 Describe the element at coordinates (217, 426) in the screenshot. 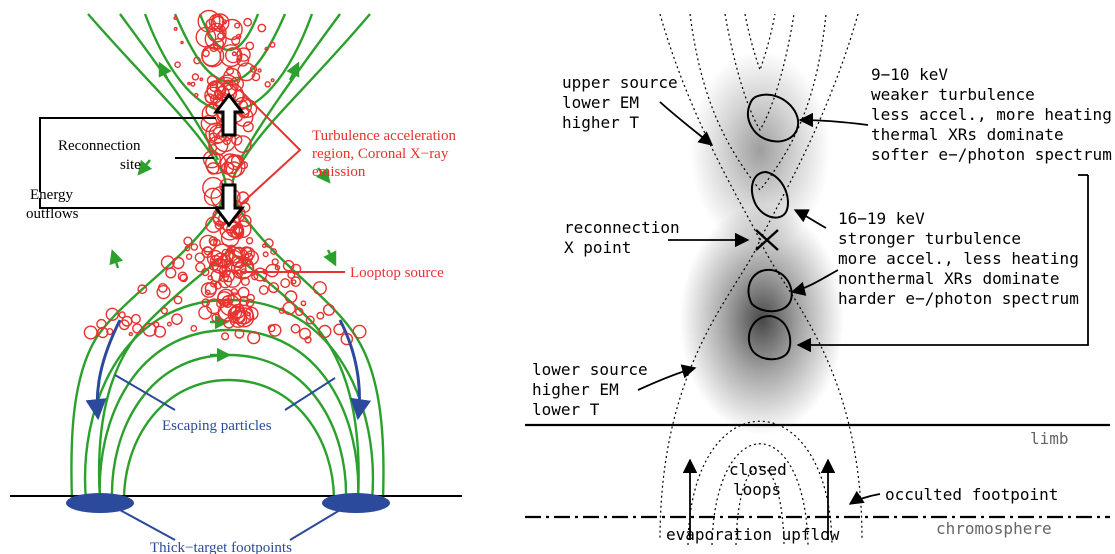

I see `escaping-label: Escaping particles` at that location.